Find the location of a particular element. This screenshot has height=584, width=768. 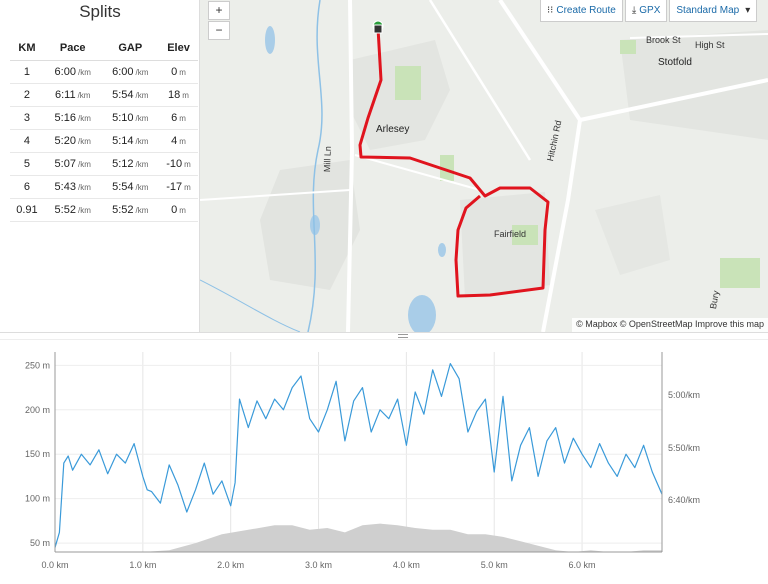

label-stotfold: Stotfold is located at coordinates (675, 62).